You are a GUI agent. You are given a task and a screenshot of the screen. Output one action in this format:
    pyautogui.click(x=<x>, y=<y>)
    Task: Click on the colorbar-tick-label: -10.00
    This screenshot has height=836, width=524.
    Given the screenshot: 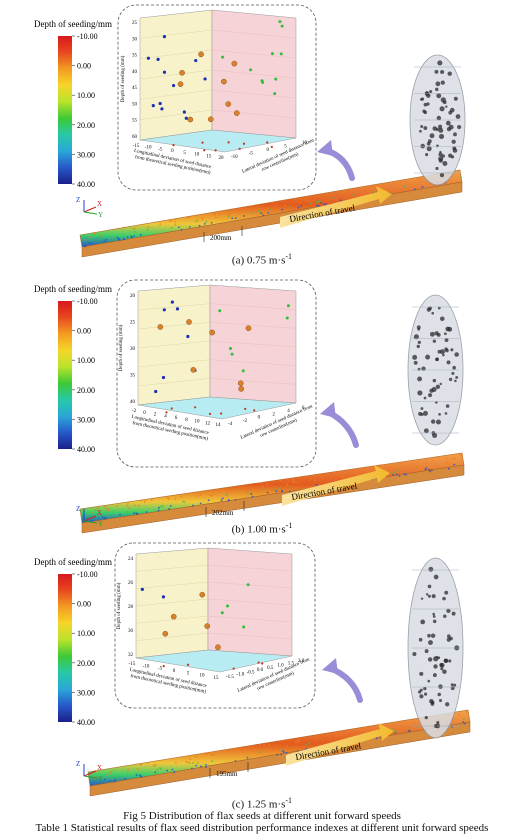 What is the action you would take?
    pyautogui.click(x=87, y=574)
    